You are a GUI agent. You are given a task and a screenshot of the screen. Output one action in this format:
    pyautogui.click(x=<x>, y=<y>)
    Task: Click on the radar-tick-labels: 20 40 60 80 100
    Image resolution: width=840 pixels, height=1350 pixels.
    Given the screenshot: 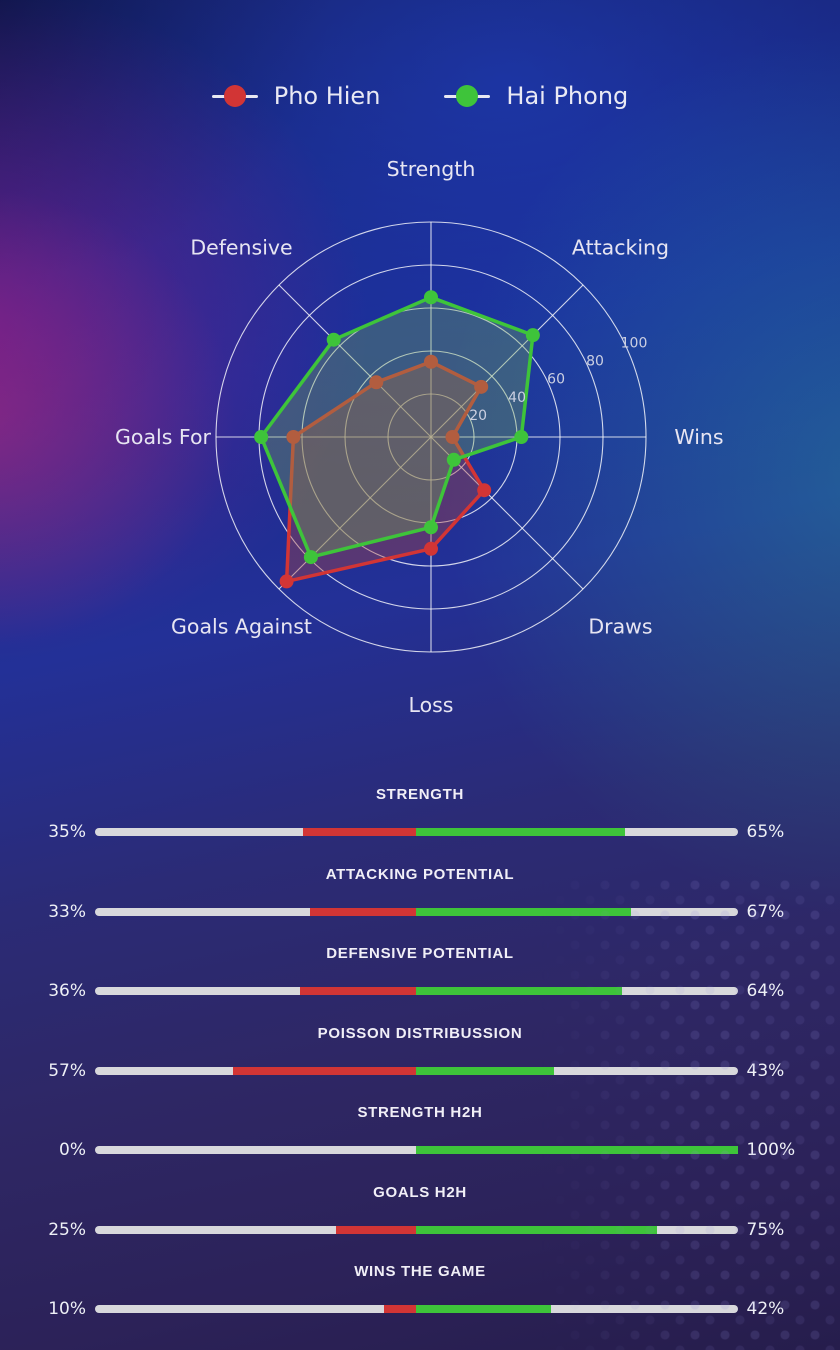 What is the action you would take?
    pyautogui.click(x=558, y=379)
    